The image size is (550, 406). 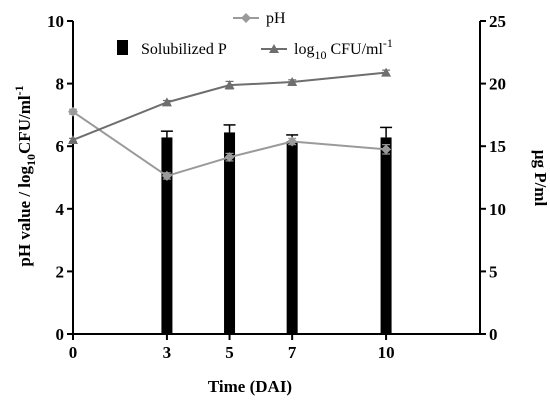 What do you see at coordinates (497, 21) in the screenshot?
I see `y-right-tick-label: 25` at bounding box center [497, 21].